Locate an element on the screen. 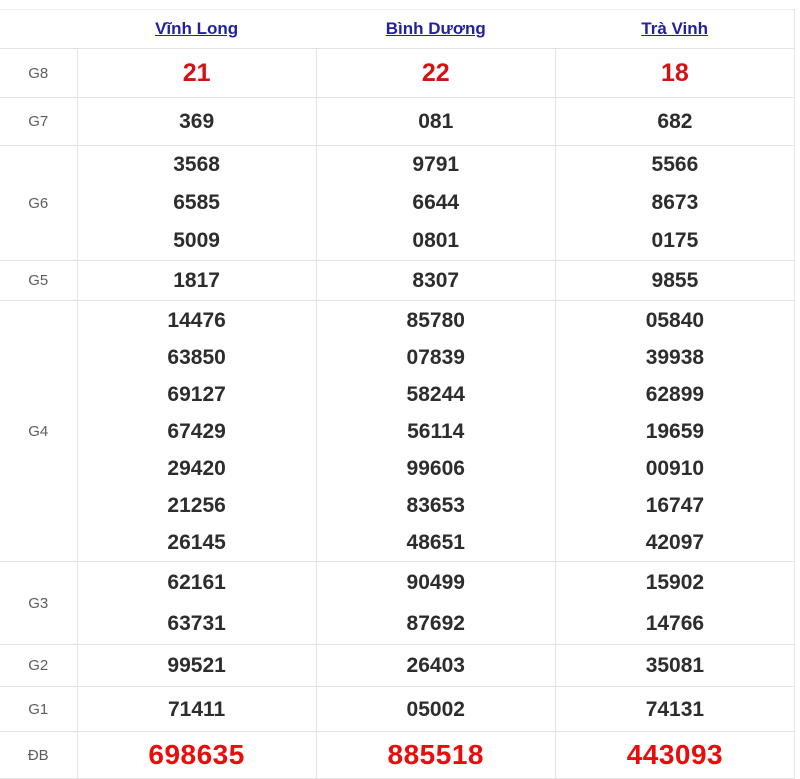 The image size is (800, 779). prize-cell: 22 is located at coordinates (435, 73).